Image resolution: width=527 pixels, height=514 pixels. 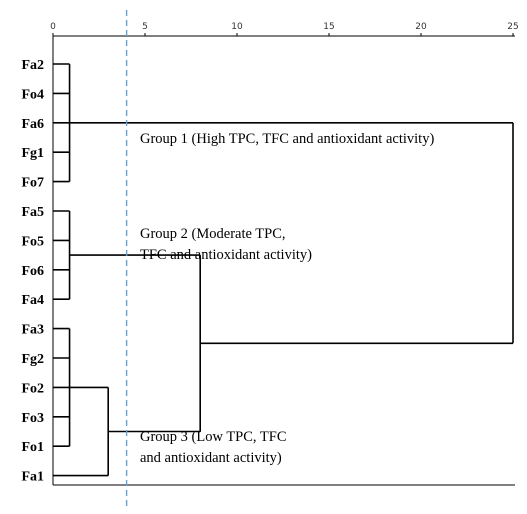 What do you see at coordinates (213, 234) in the screenshot?
I see `group-label-line: Group 2 (Moderate TPC,` at bounding box center [213, 234].